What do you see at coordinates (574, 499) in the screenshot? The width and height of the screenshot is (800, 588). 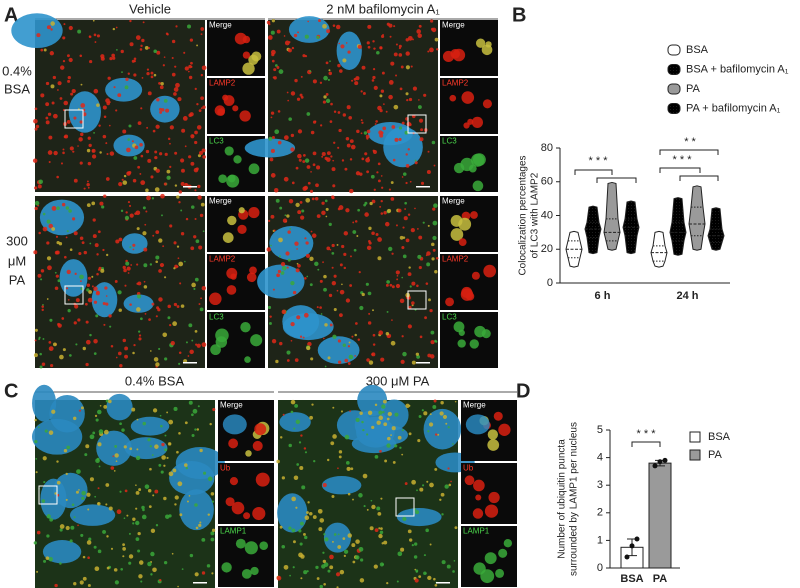 I see `y-axis-label: surrounded by LAMP1 per nucleus` at bounding box center [574, 499].